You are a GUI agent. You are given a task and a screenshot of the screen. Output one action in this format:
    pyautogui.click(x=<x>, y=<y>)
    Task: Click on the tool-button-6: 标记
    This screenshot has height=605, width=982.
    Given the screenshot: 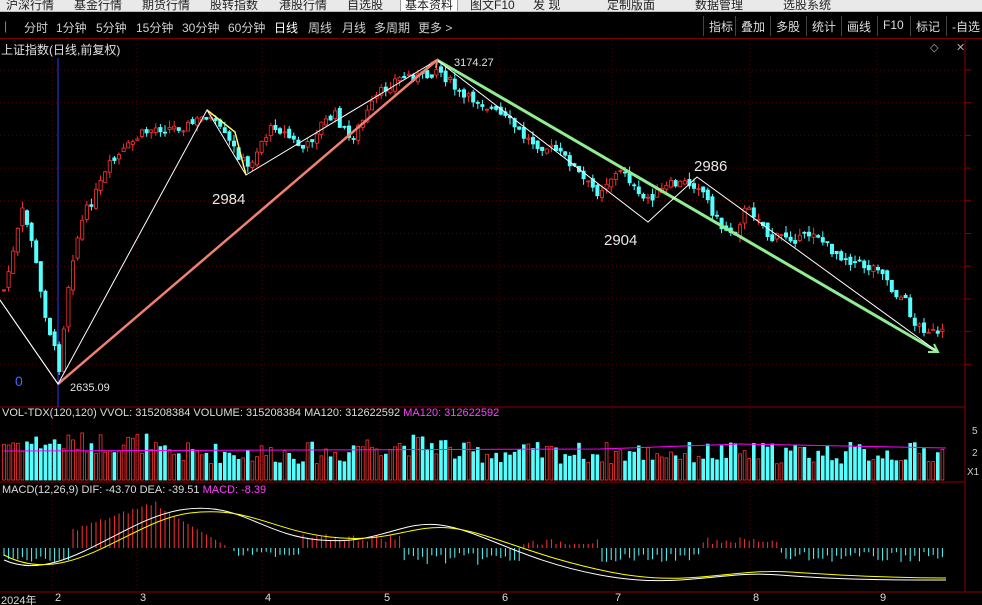 What is the action you would take?
    pyautogui.click(x=927, y=26)
    